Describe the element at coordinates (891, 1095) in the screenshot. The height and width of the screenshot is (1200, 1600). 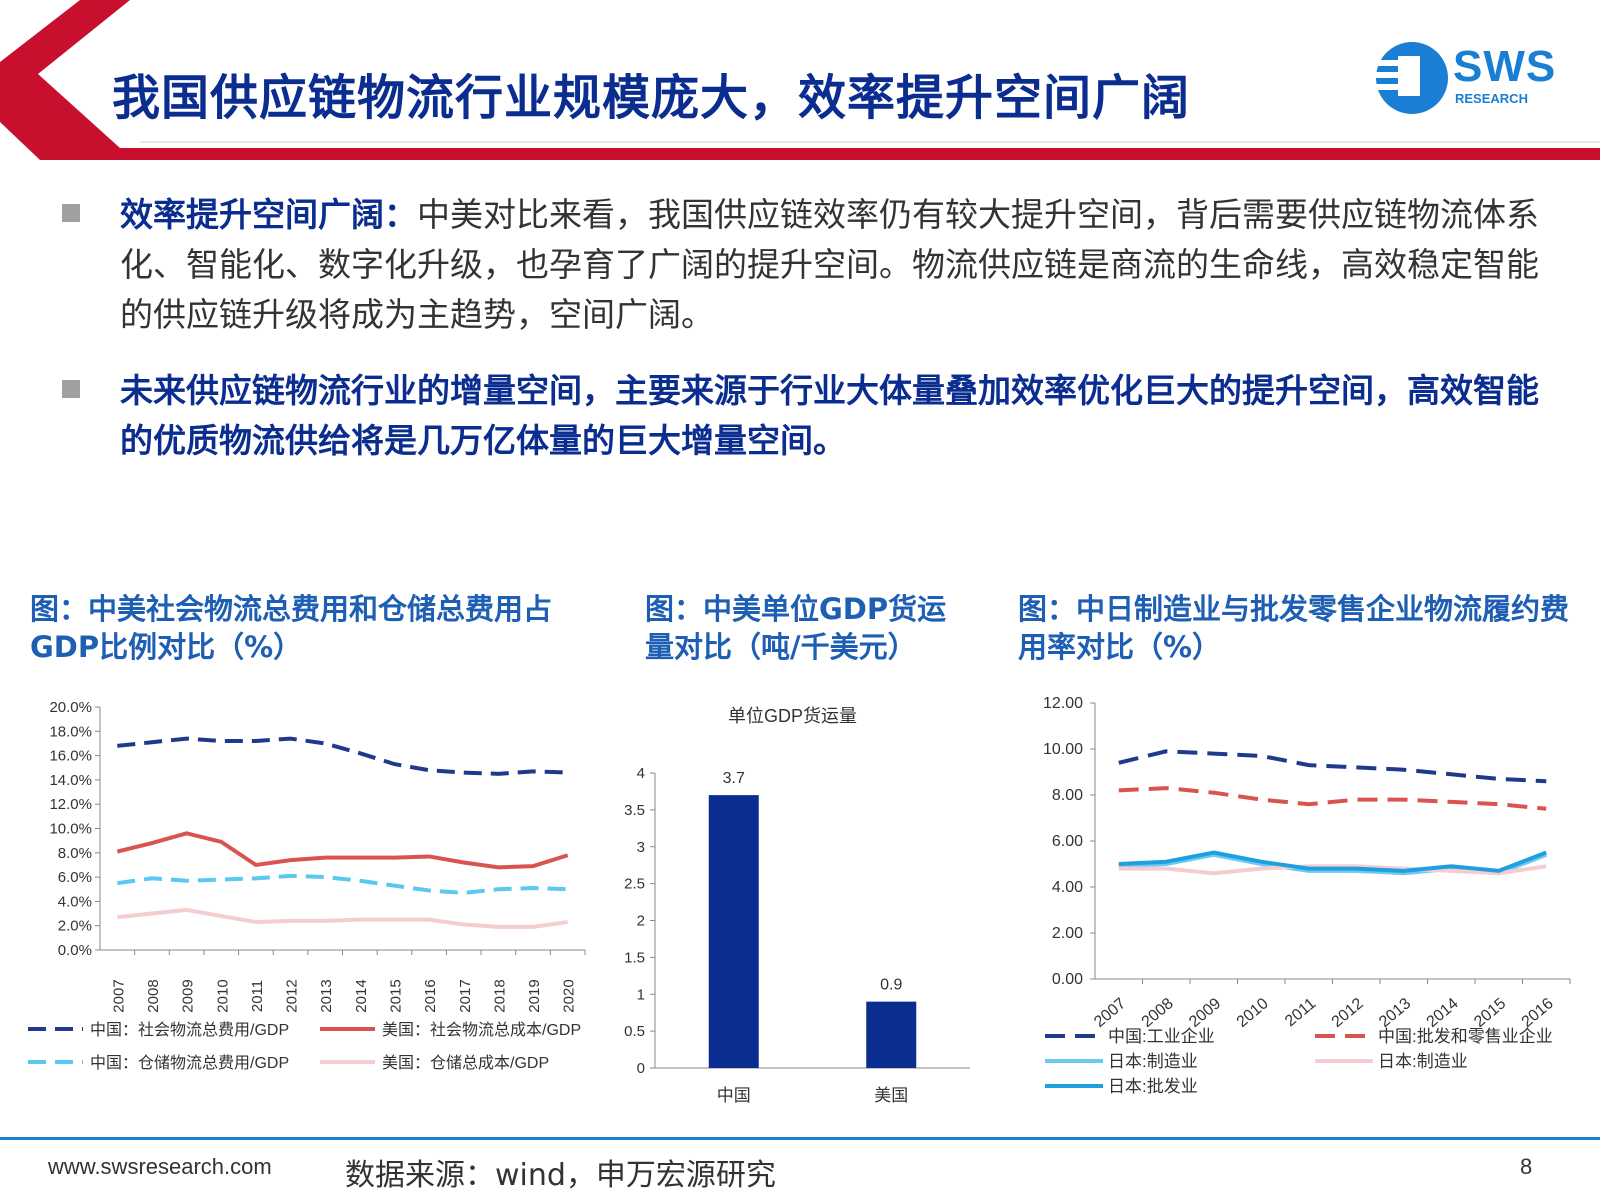
I see `x-category-label: 美国` at that location.